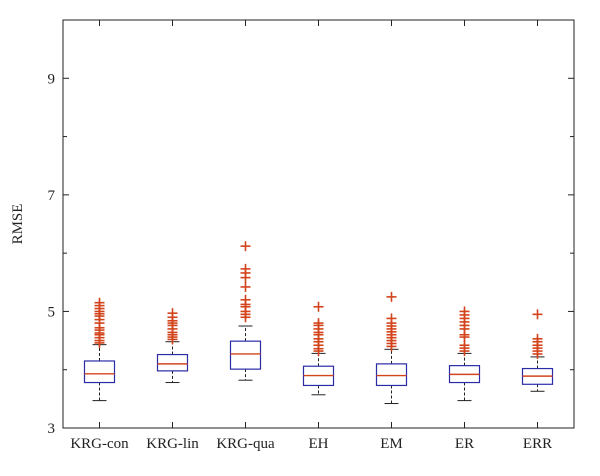 This screenshot has height=476, width=600. Describe the element at coordinates (52, 79) in the screenshot. I see `y-tick-label: 9` at that location.